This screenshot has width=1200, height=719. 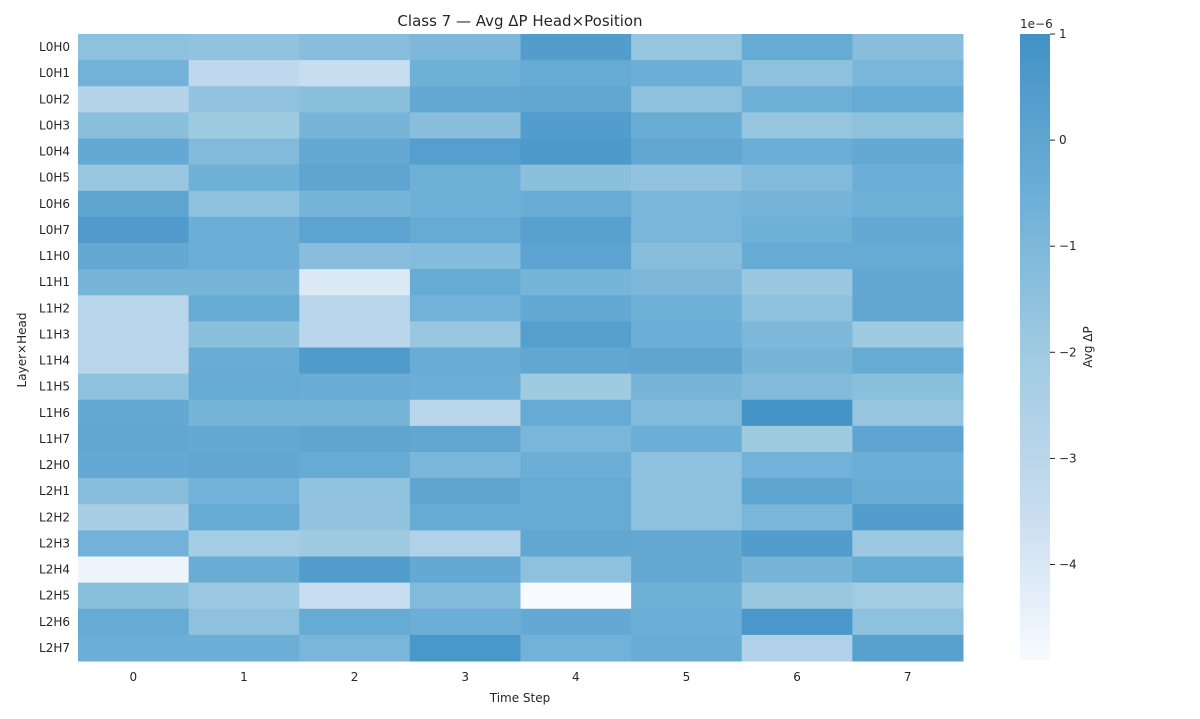 What do you see at coordinates (687, 677) in the screenshot?
I see `x-tick-label: 5` at bounding box center [687, 677].